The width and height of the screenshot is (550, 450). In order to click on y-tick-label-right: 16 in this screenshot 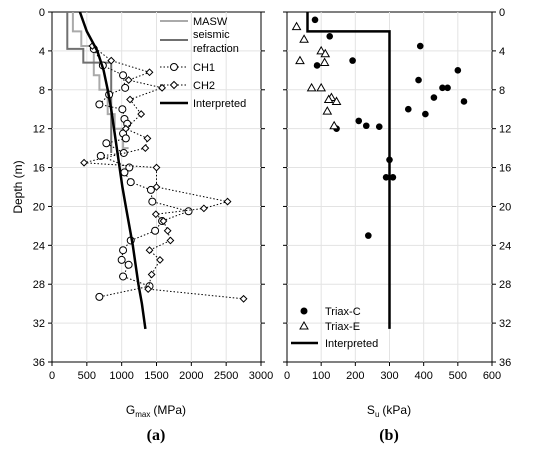, I will do `click(505, 169)`.